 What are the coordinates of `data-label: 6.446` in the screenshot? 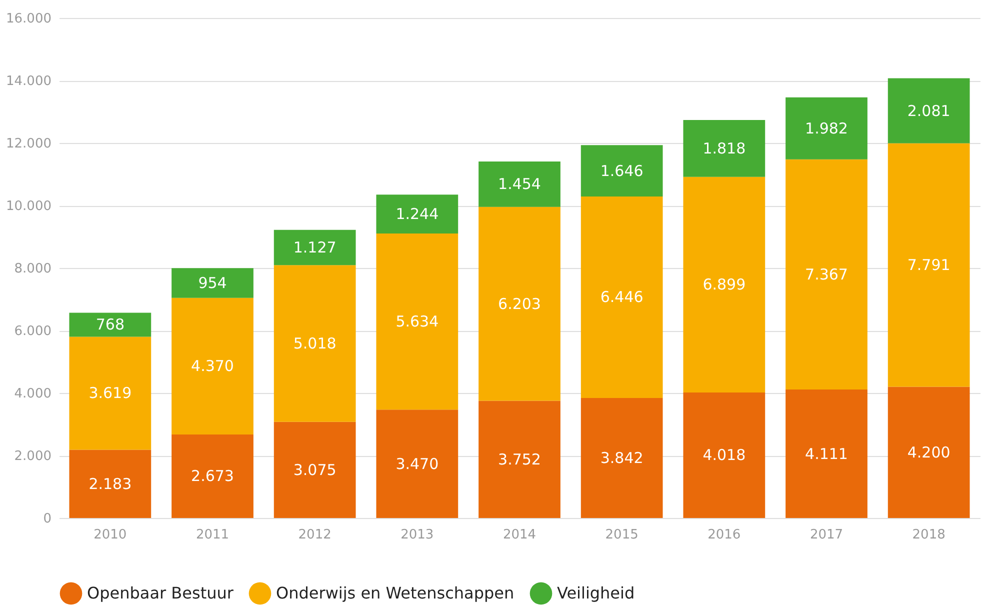 It's located at (622, 297).